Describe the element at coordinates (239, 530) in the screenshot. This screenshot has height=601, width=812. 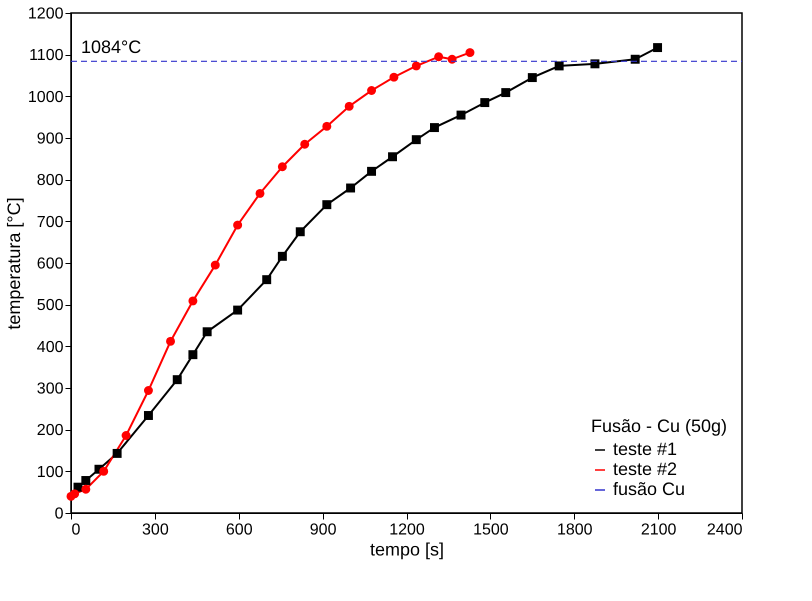
I see `x-tick-label: 600` at that location.